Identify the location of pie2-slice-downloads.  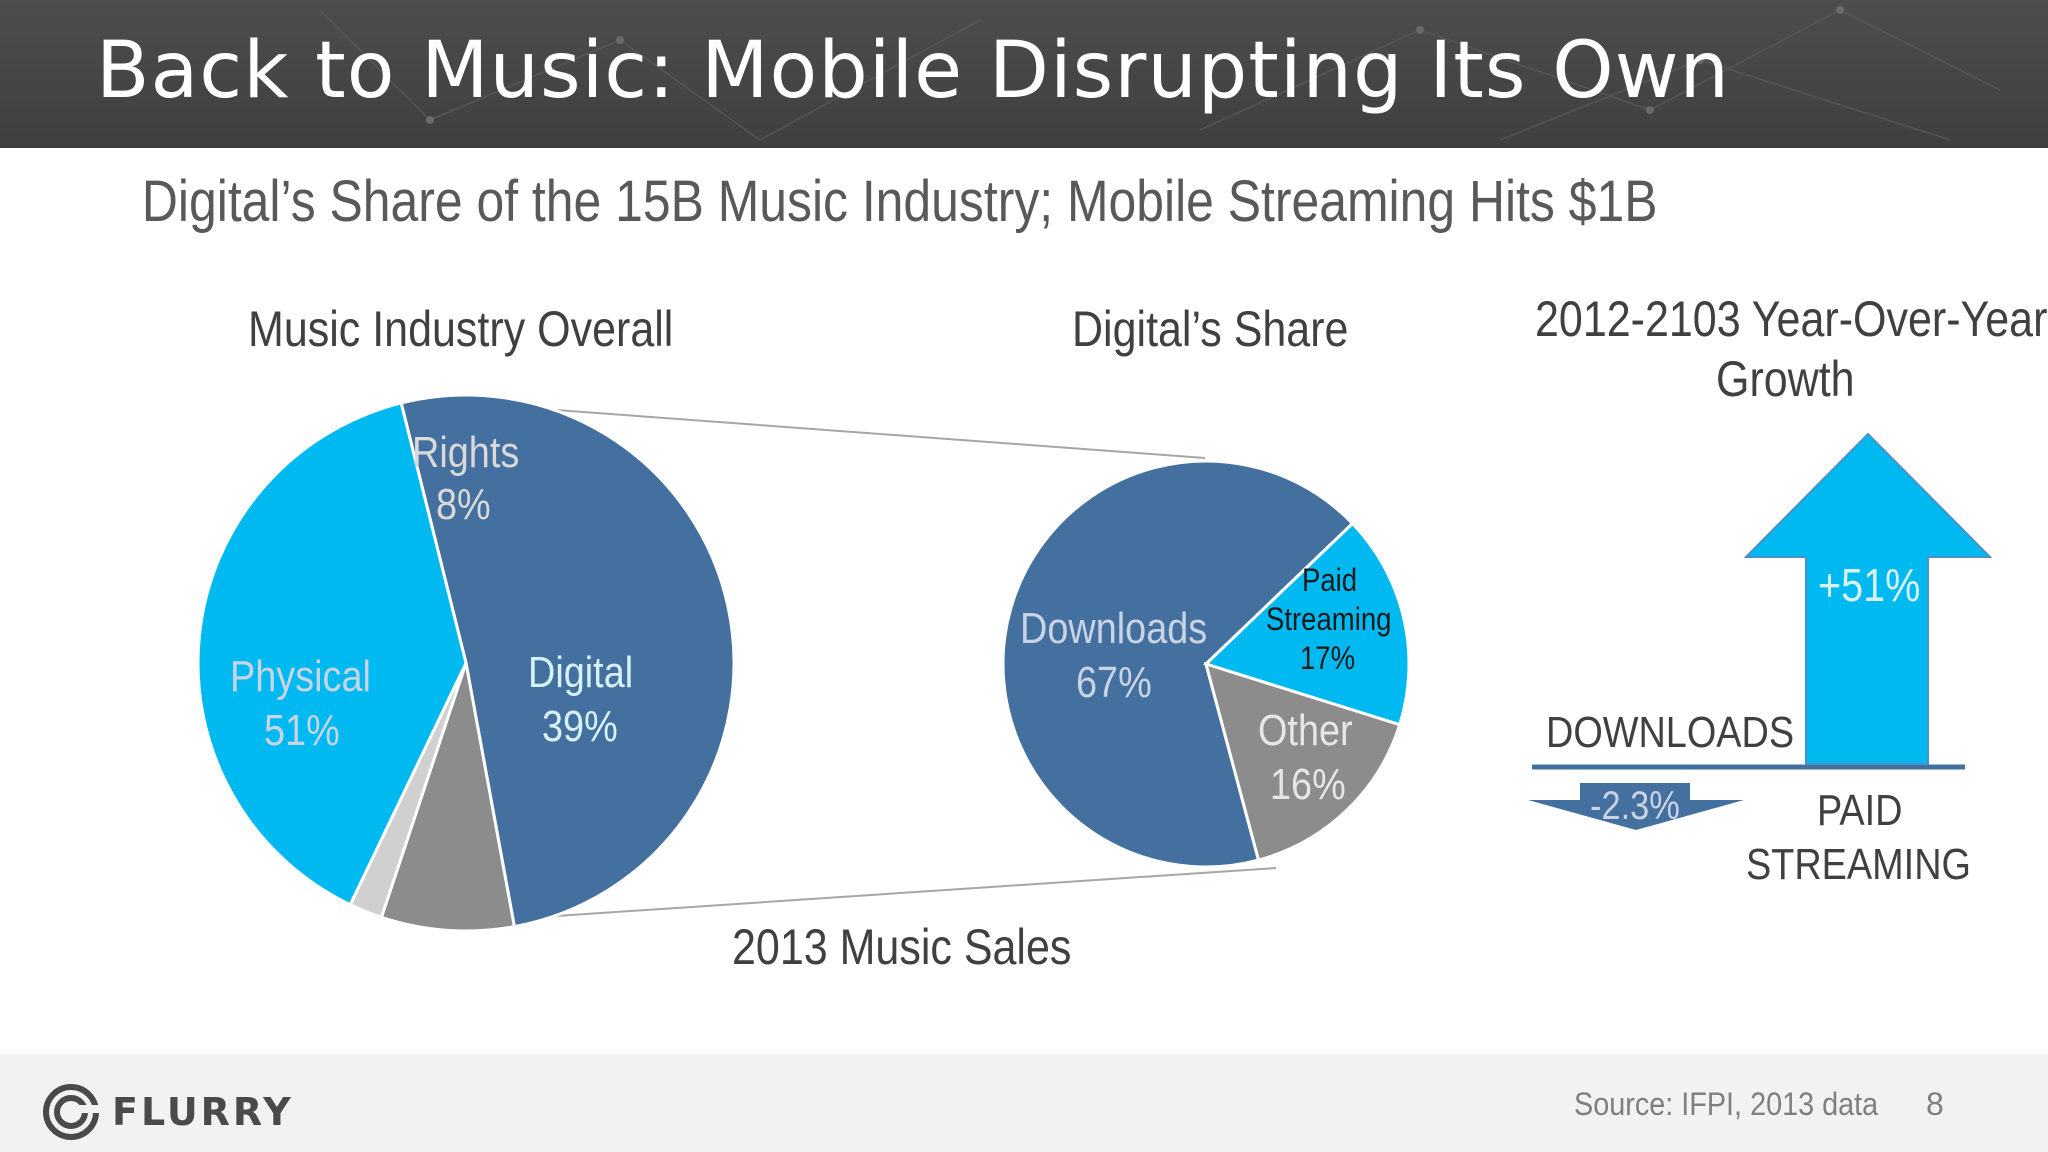
(1178, 664).